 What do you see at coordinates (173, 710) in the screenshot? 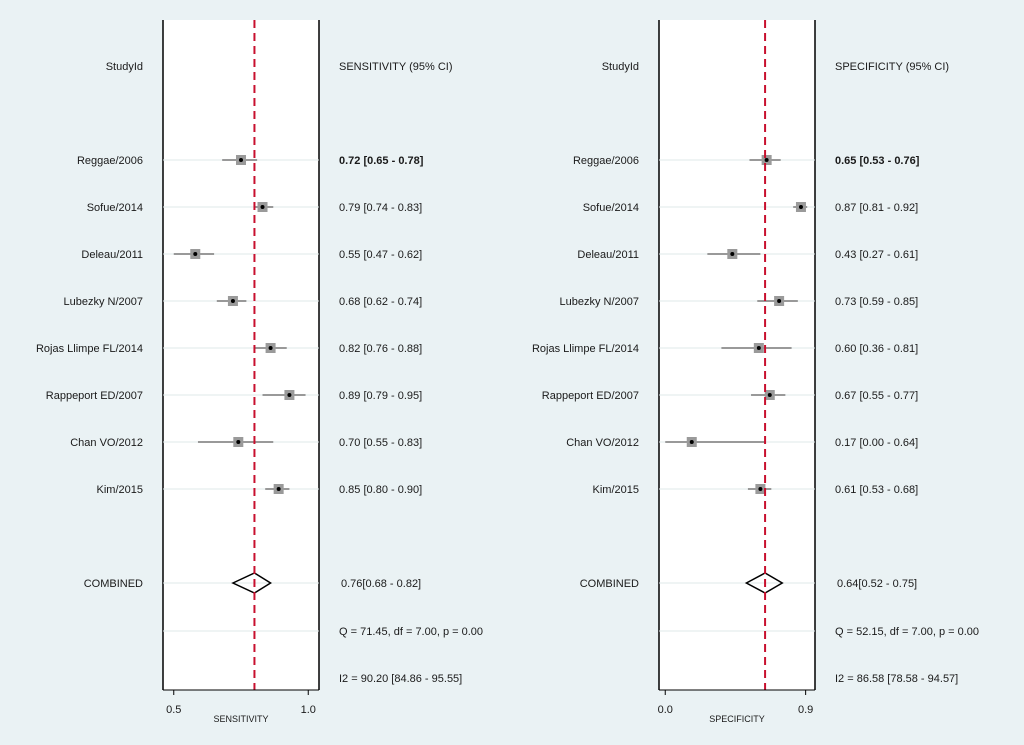
I see `x-tick-label: 0.5` at bounding box center [173, 710].